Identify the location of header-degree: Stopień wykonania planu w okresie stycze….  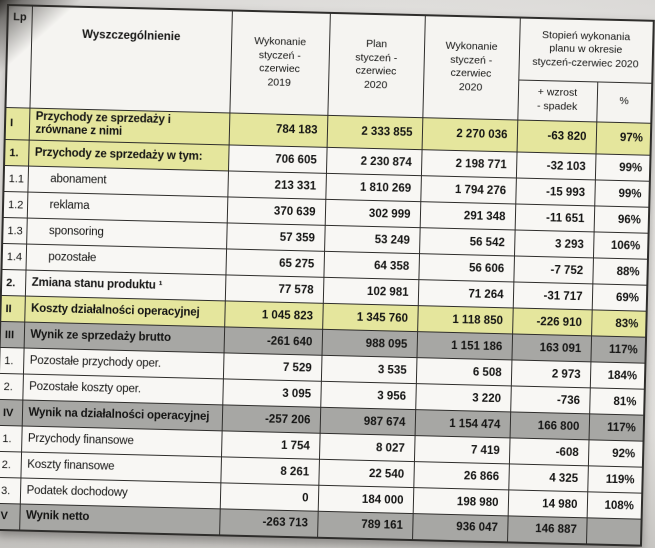
(586, 50).